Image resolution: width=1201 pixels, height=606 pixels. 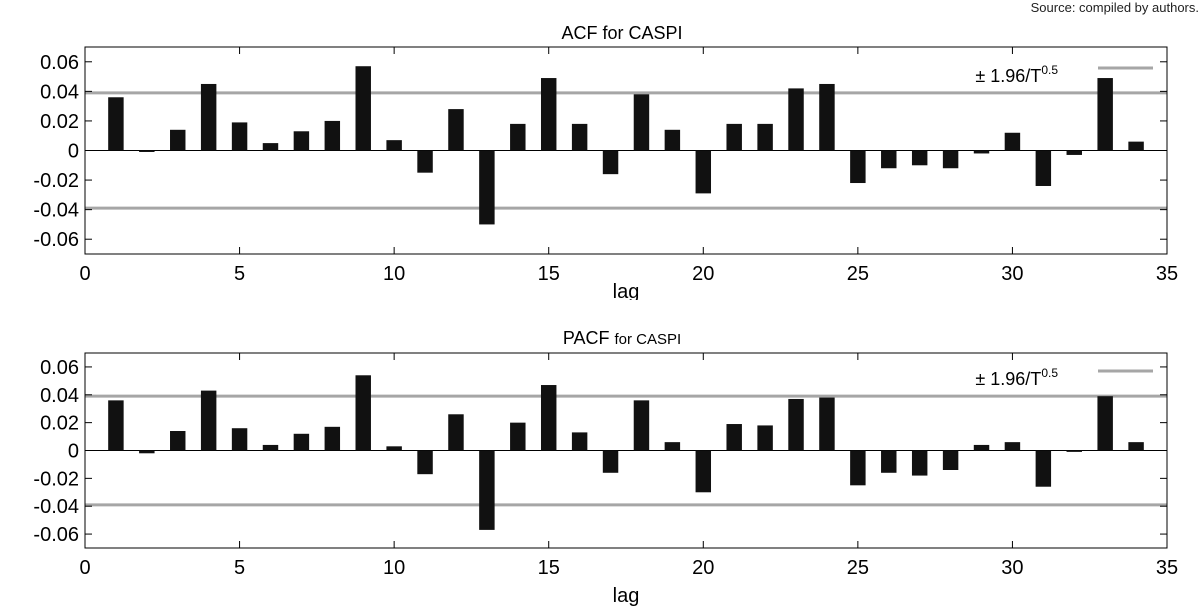 What do you see at coordinates (703, 274) in the screenshot?
I see `x-tick-label: 20` at bounding box center [703, 274].